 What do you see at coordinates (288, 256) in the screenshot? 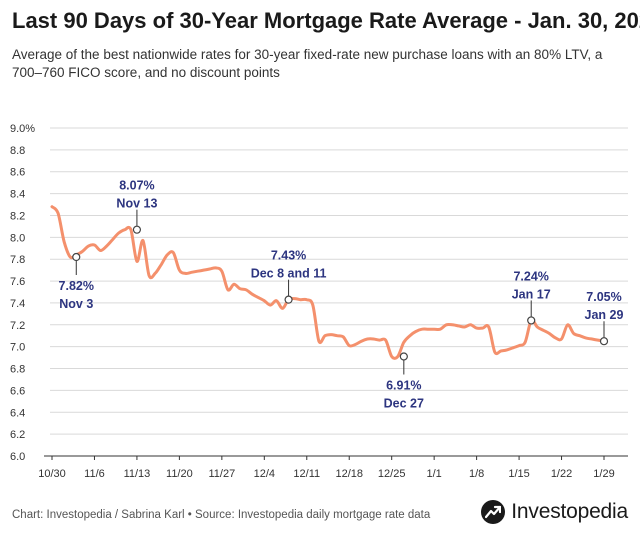
I see `annotation-value-label: 7.43%` at bounding box center [288, 256].